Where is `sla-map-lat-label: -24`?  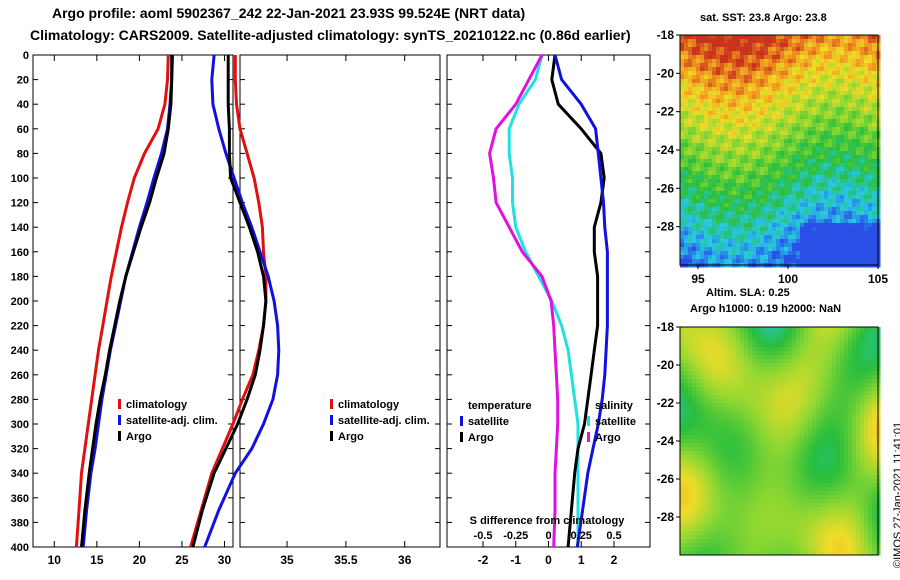
sla-map-lat-label: -24 is located at coordinates (666, 441).